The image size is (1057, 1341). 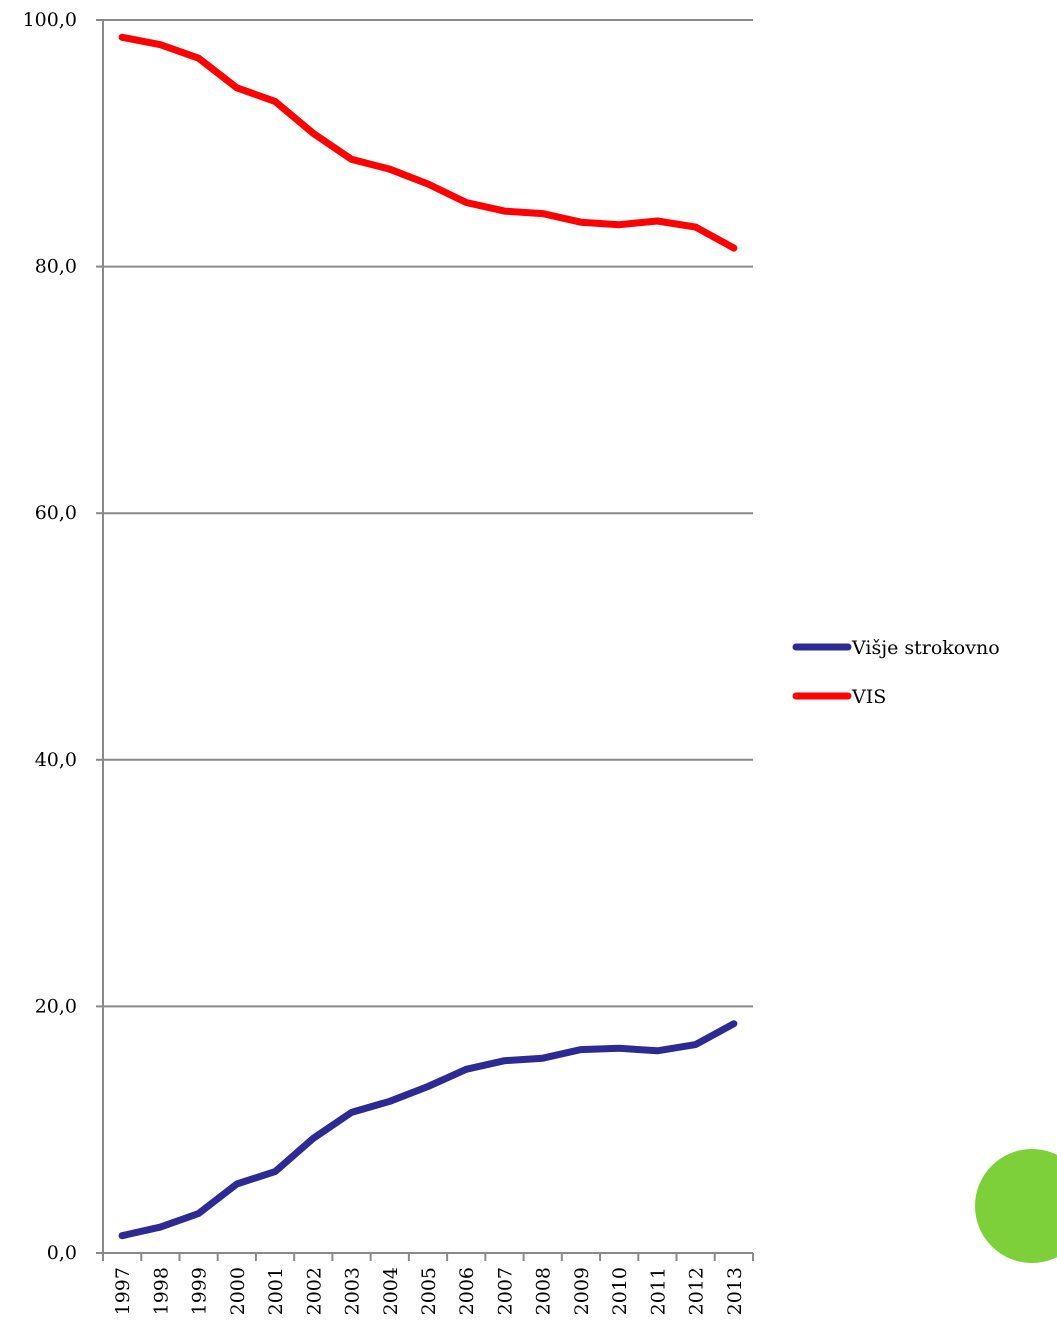 What do you see at coordinates (56, 513) in the screenshot?
I see `y-tick-label: 60,0` at bounding box center [56, 513].